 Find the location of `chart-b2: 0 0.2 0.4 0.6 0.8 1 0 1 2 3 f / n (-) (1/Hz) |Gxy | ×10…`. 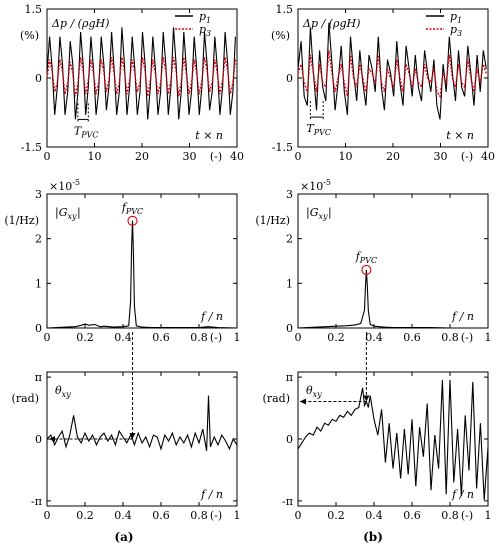

chart-b2: 0 0.2 0.4 0.6 0.8 1 0 1 2 3 f / n (-) (1/Hz) |Gxy | ×10… is located at coordinates (373, 261).